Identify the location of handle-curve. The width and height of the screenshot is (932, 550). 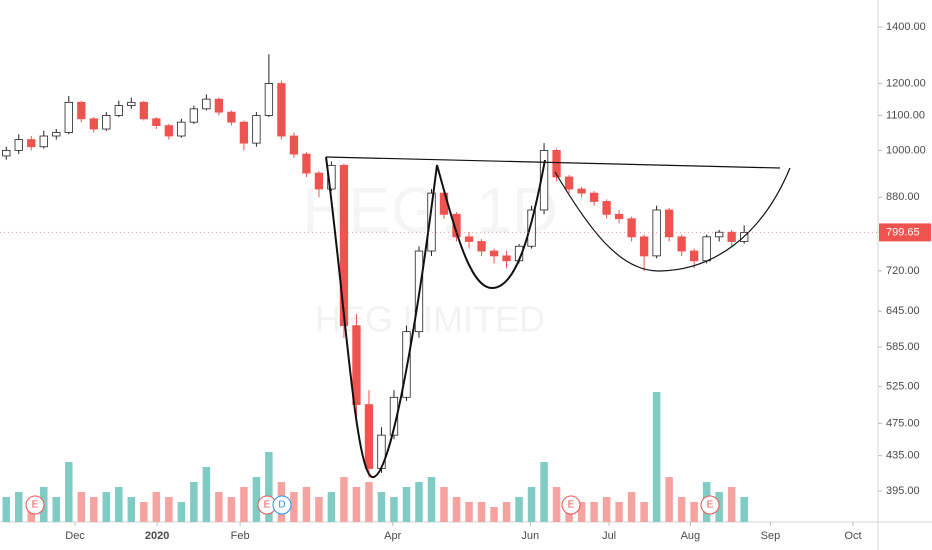
(491, 224).